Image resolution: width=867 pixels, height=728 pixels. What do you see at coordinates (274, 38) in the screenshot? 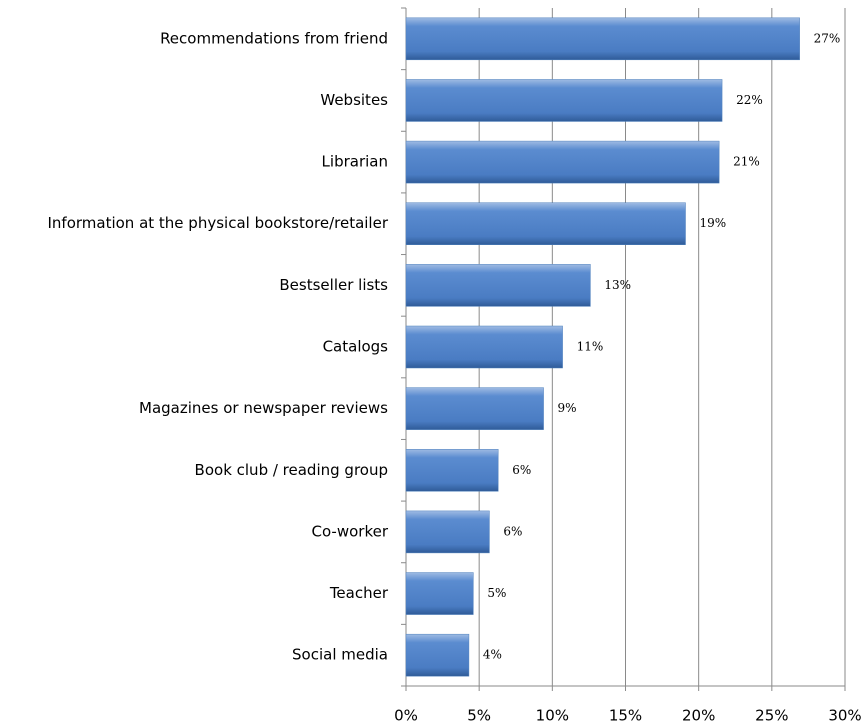
I see `category-label: Recommendations from friend` at bounding box center [274, 38].